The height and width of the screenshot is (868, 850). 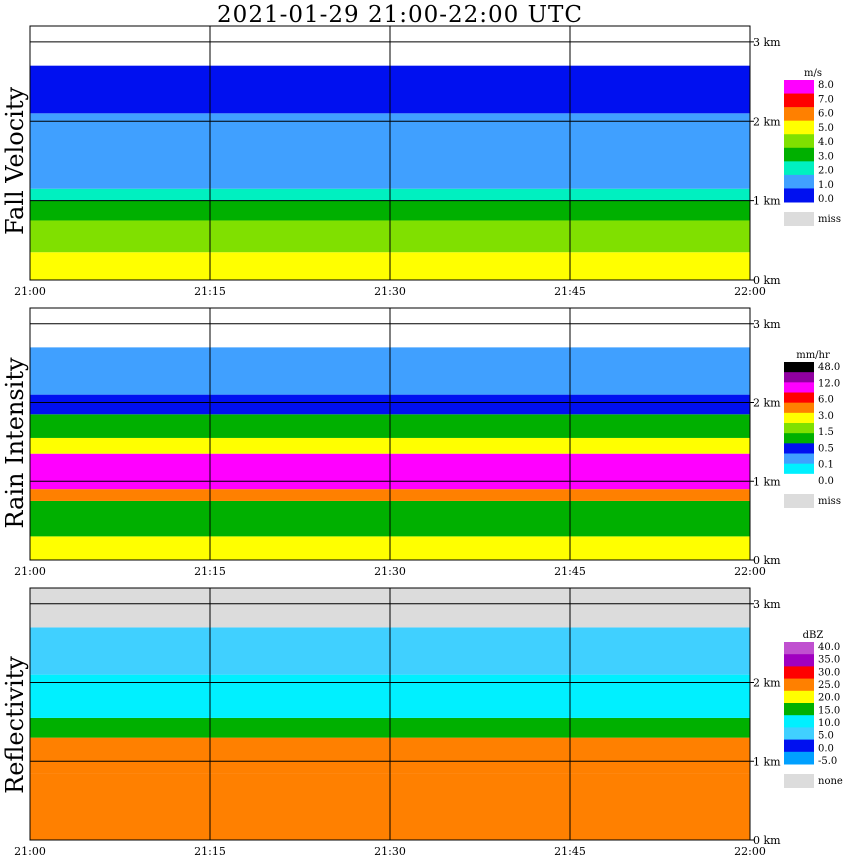 I want to click on legend-unit: dBZ, so click(x=813, y=635).